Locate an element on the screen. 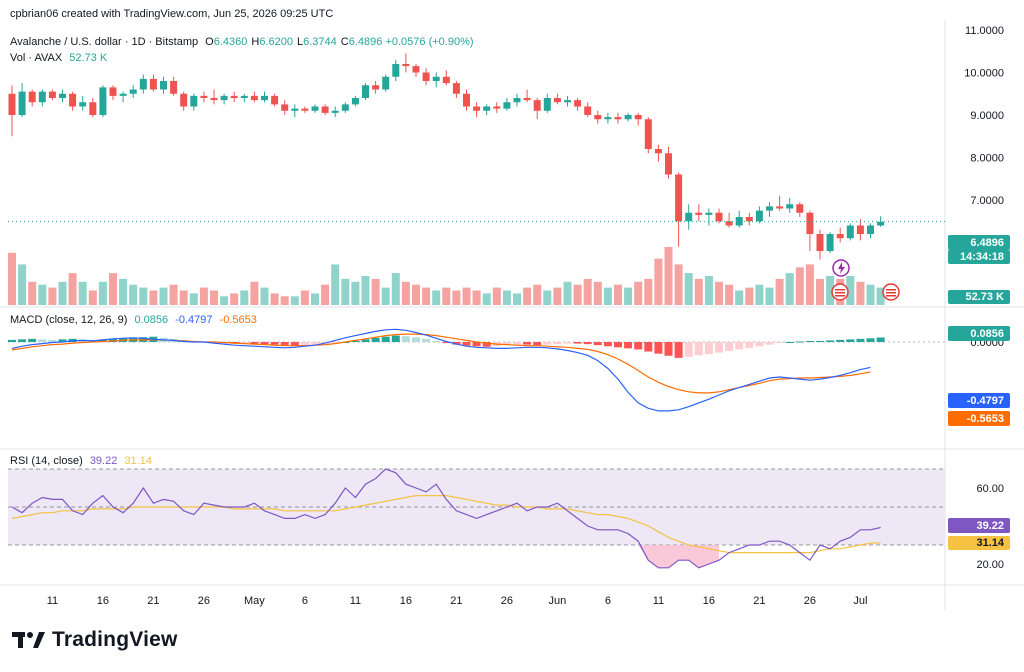  price-tick-label: 8.0000 is located at coordinates (987, 159).